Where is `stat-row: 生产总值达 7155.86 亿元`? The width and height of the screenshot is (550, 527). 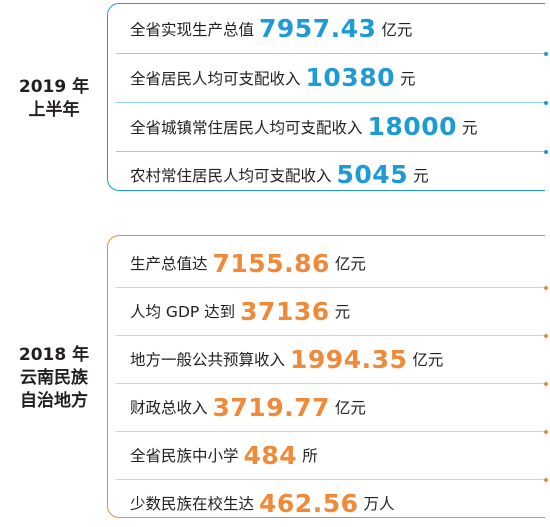 stat-row: 生产总值达 7155.86 亿元 is located at coordinates (332, 264).